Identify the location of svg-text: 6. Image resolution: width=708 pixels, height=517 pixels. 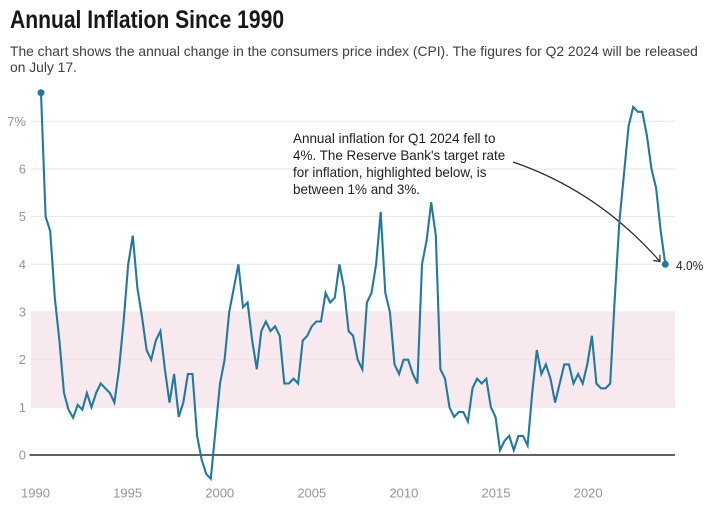
(22, 169).